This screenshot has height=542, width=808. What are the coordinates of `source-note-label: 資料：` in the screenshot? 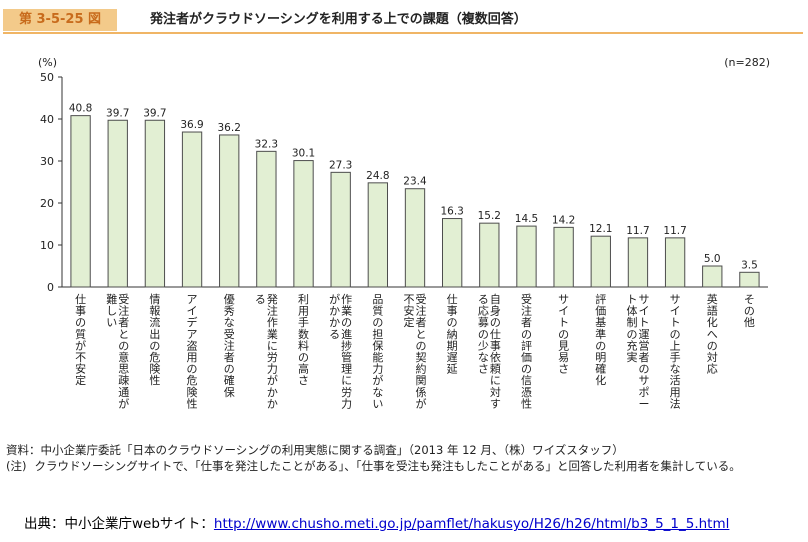 It's located at (23, 450).